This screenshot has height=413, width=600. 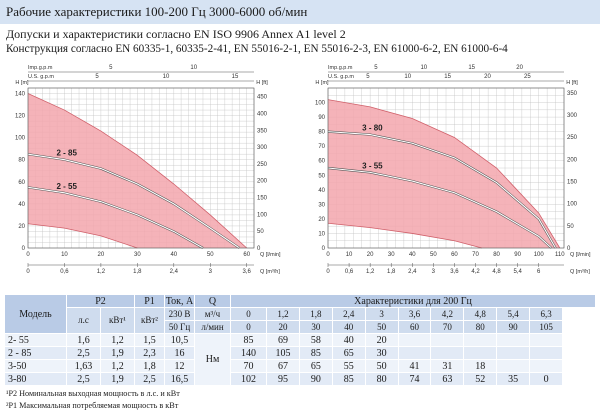 What do you see at coordinates (24, 249) in the screenshot?
I see `y-tick-label: 0` at bounding box center [24, 249].